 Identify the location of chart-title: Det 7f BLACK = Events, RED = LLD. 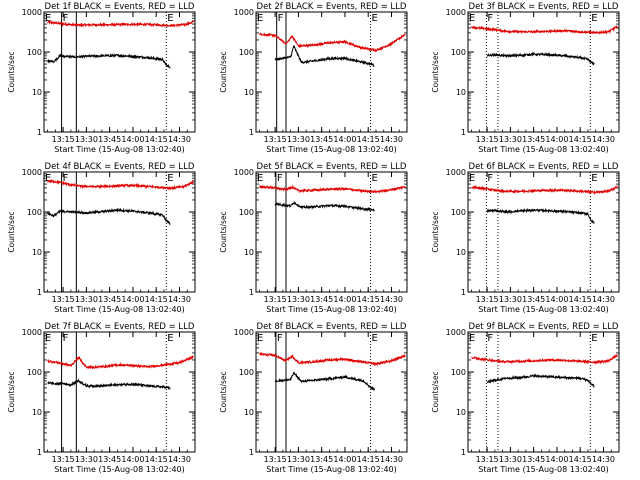
(120, 327).